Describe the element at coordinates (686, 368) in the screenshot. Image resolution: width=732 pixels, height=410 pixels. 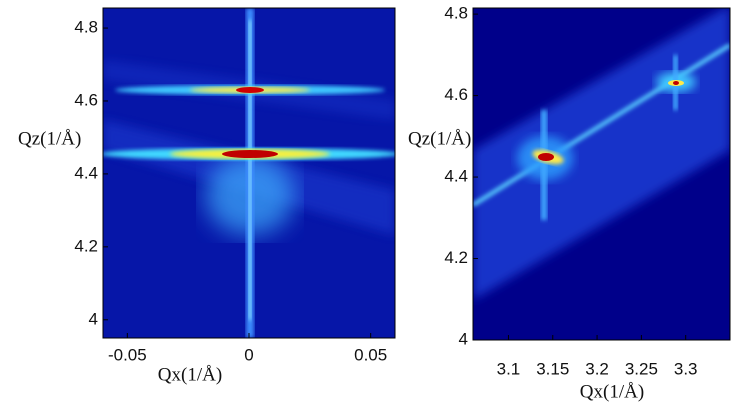
I see `x-tick-label: 3.3` at that location.